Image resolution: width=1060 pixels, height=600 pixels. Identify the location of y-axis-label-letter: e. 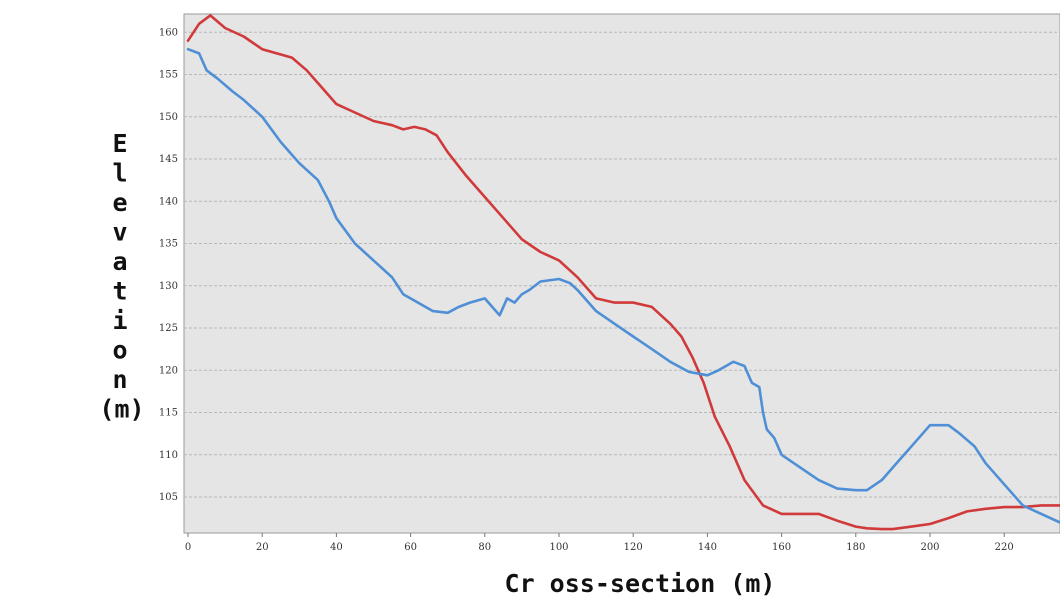
(119, 202).